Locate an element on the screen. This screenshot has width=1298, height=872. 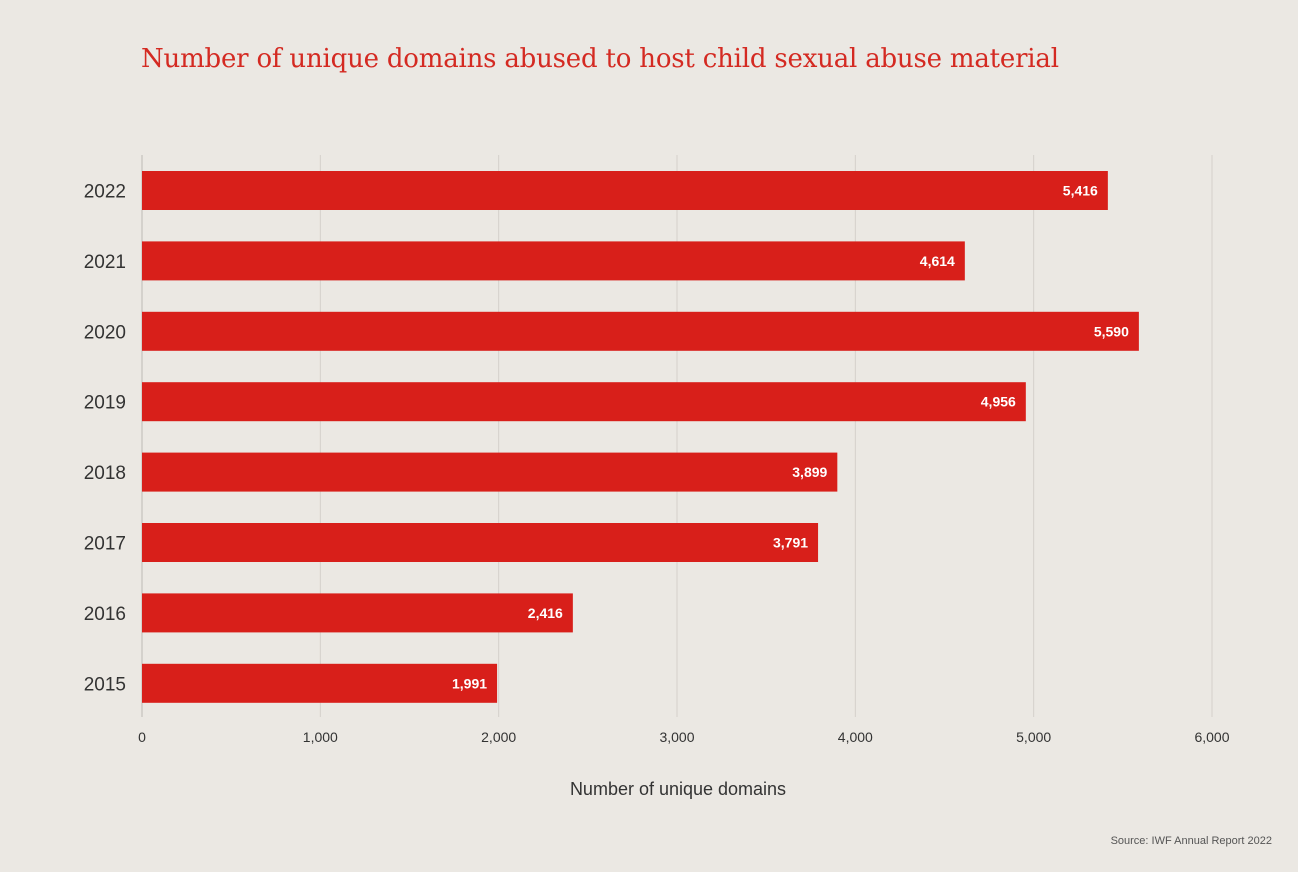
bar-value-label: 3,899 is located at coordinates (809, 472).